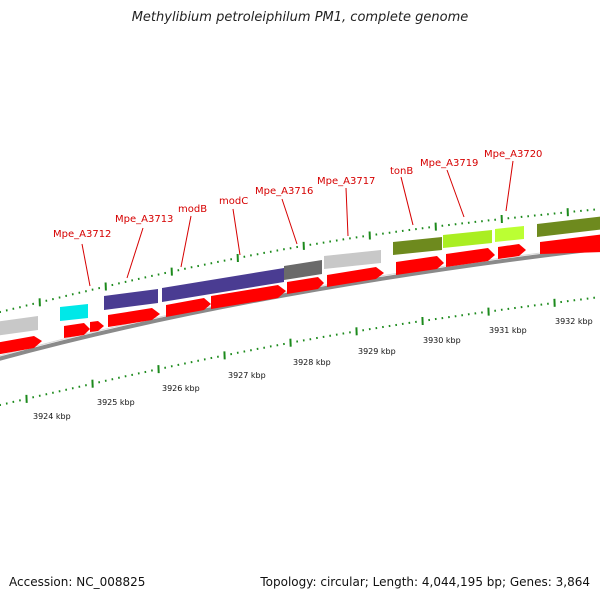 Image resolution: width=600 pixels, height=600 pixels. Describe the element at coordinates (74, 312) in the screenshot. I see `feature-bar-cyan` at that location.